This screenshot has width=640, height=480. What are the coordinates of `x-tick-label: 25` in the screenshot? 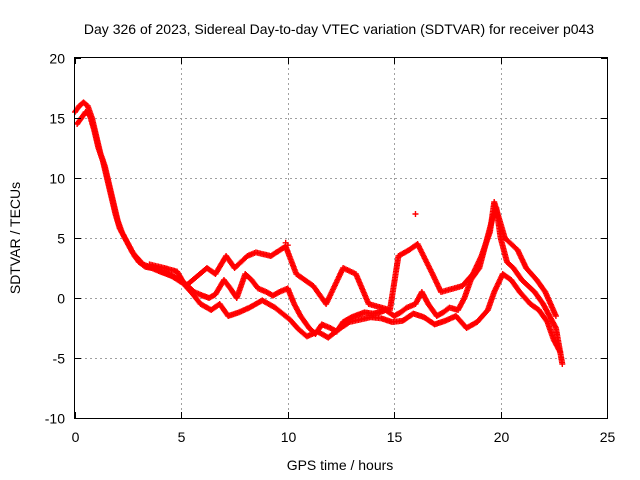 It's located at (608, 437).